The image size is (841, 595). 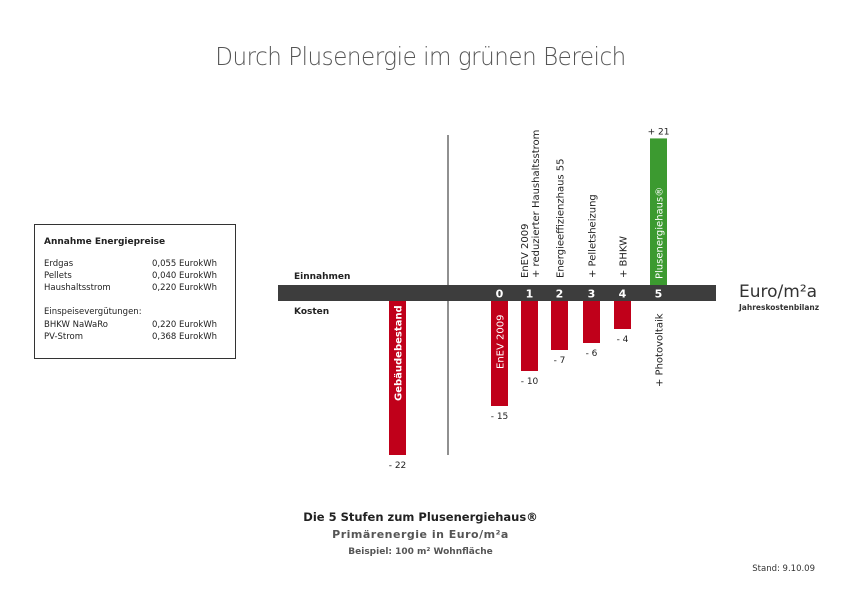 What do you see at coordinates (778, 307) in the screenshot?
I see `unit-subtitle: Jahreskostenbilanz` at bounding box center [778, 307].